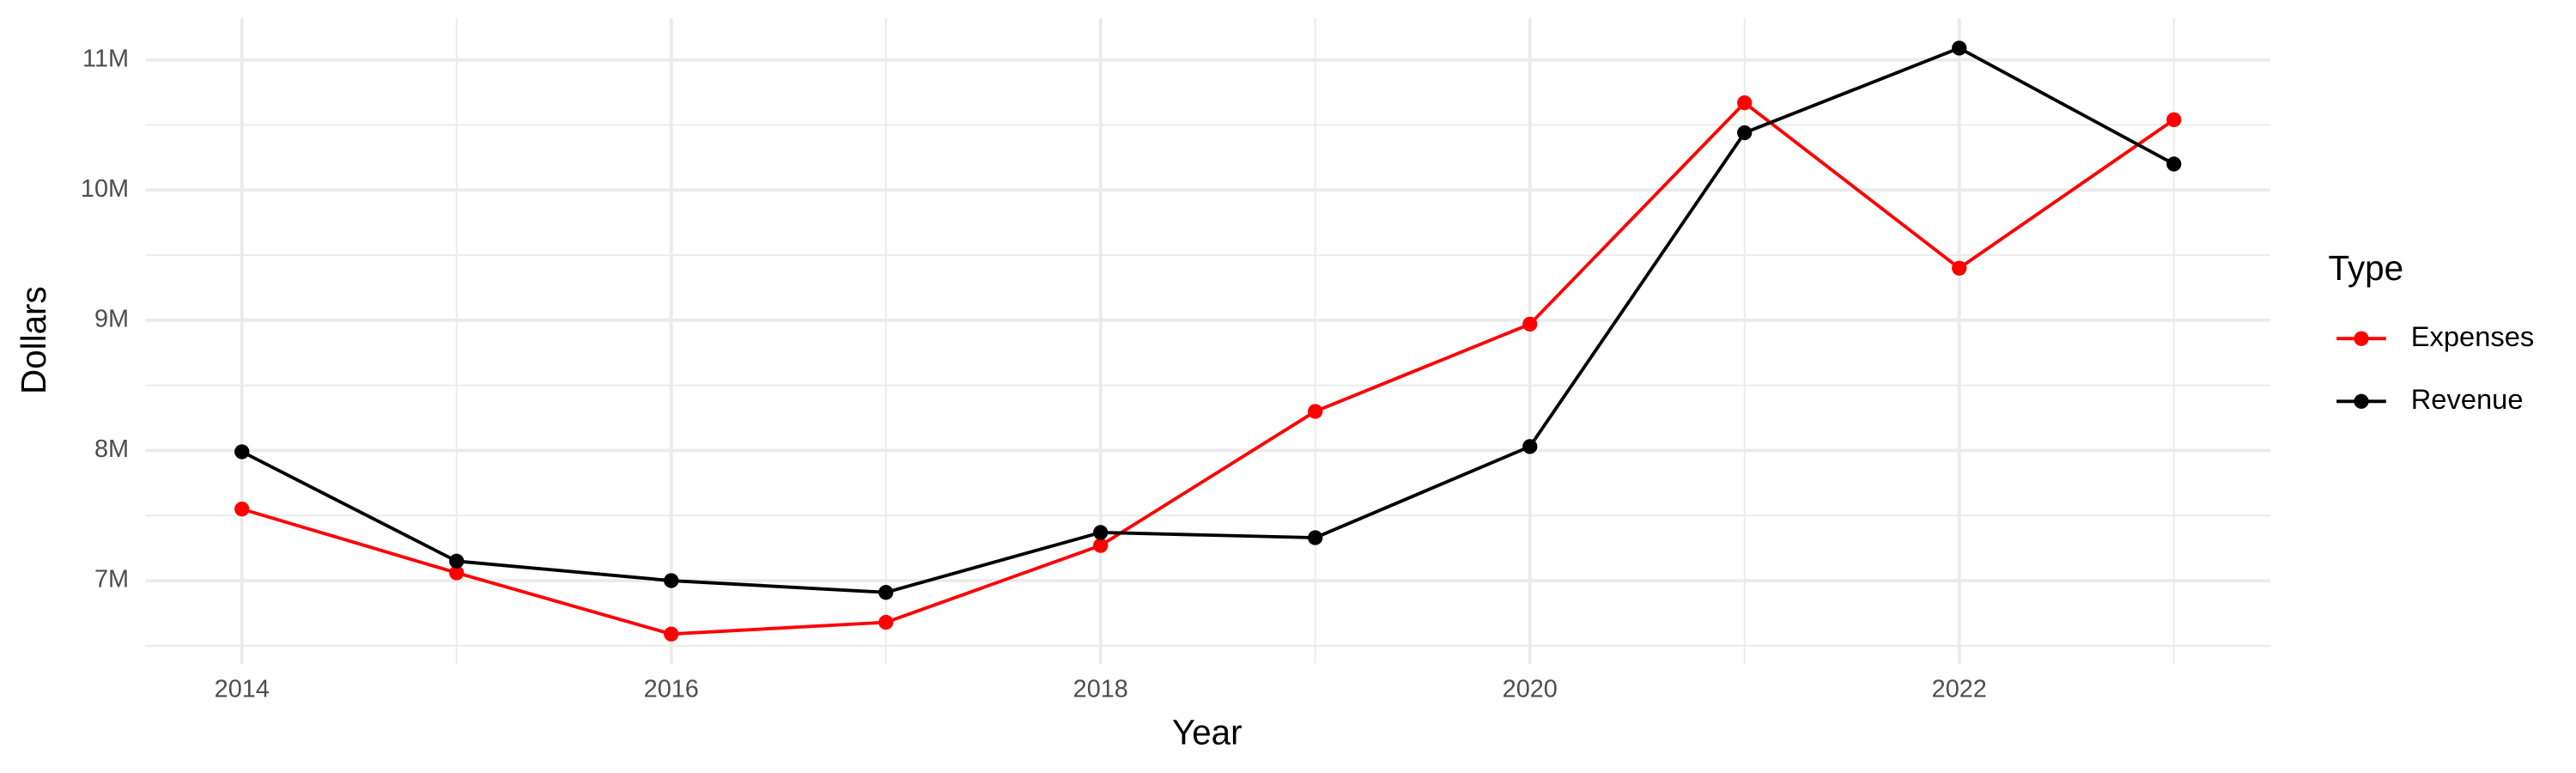  I want to click on x-tick-label: 2020, so click(1530, 689).